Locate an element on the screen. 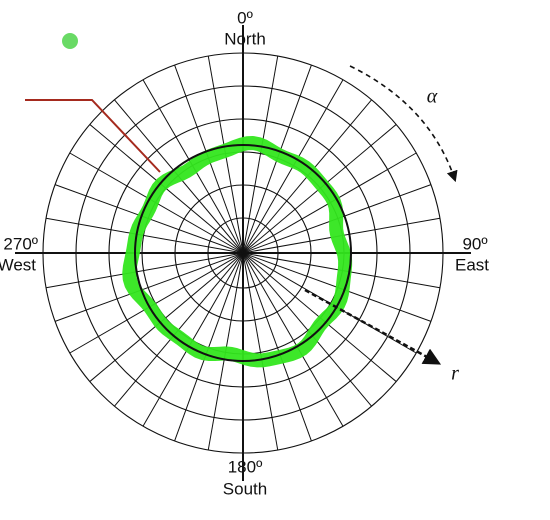 Image resolution: width=550 pixels, height=520 pixels. alpha-arrow is located at coordinates (403, 124).